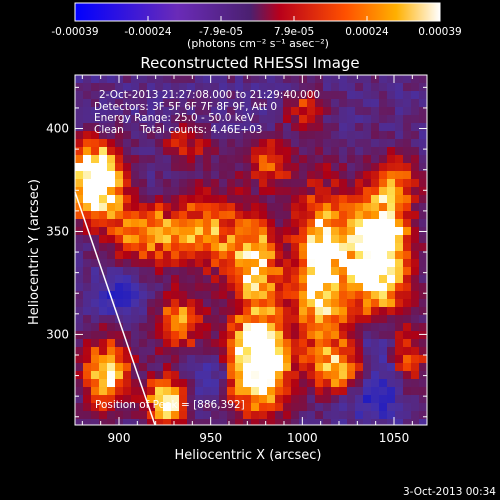 The image size is (500, 500). Describe the element at coordinates (57, 129) in the screenshot. I see `y-tick-label: 400` at that location.